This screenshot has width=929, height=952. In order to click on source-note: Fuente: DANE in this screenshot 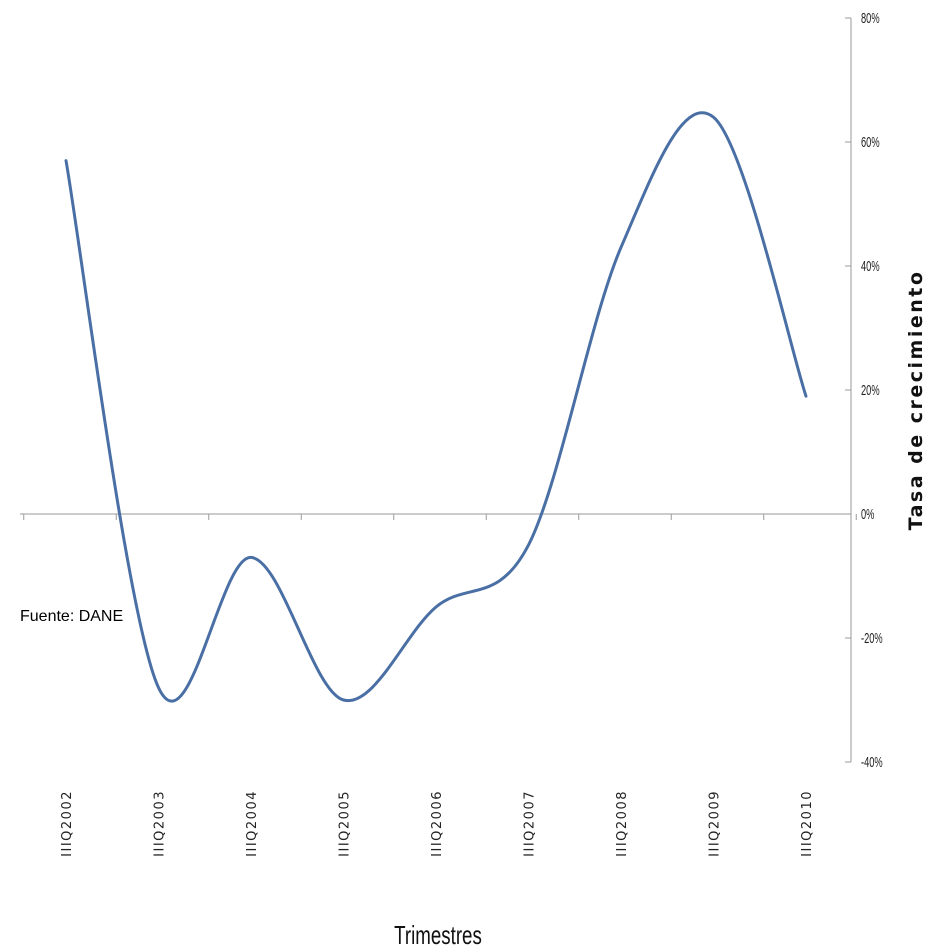, I will do `click(71, 616)`.